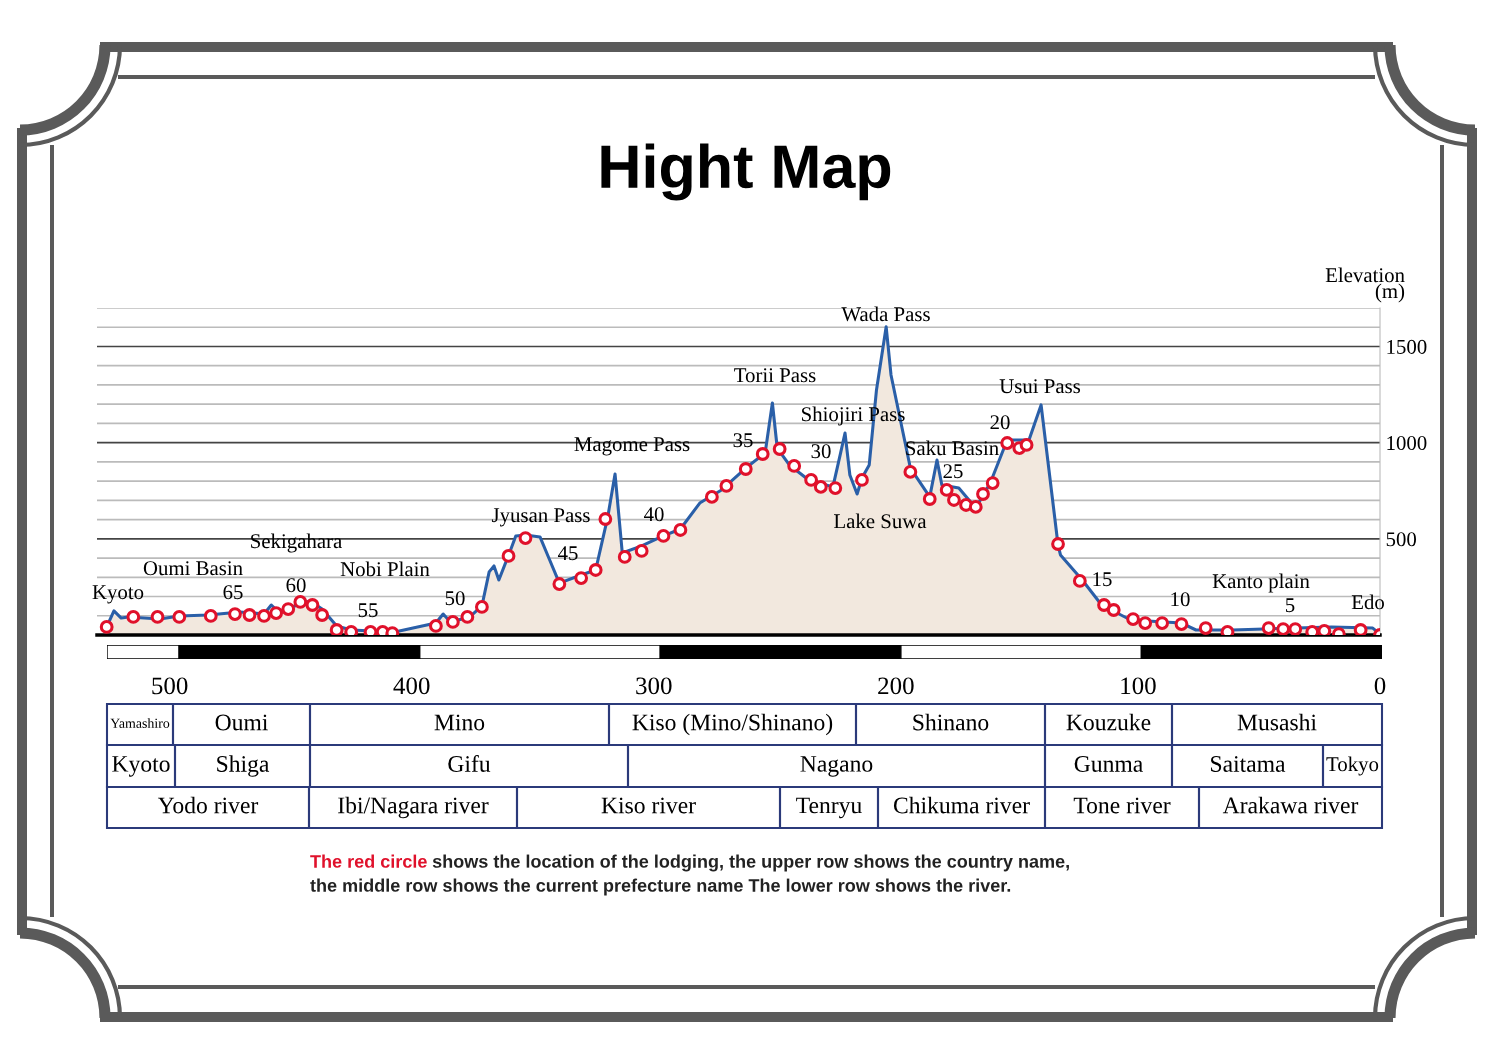 The width and height of the screenshot is (1500, 1061). What do you see at coordinates (1290, 605) in the screenshot?
I see `annotation: 5` at bounding box center [1290, 605].